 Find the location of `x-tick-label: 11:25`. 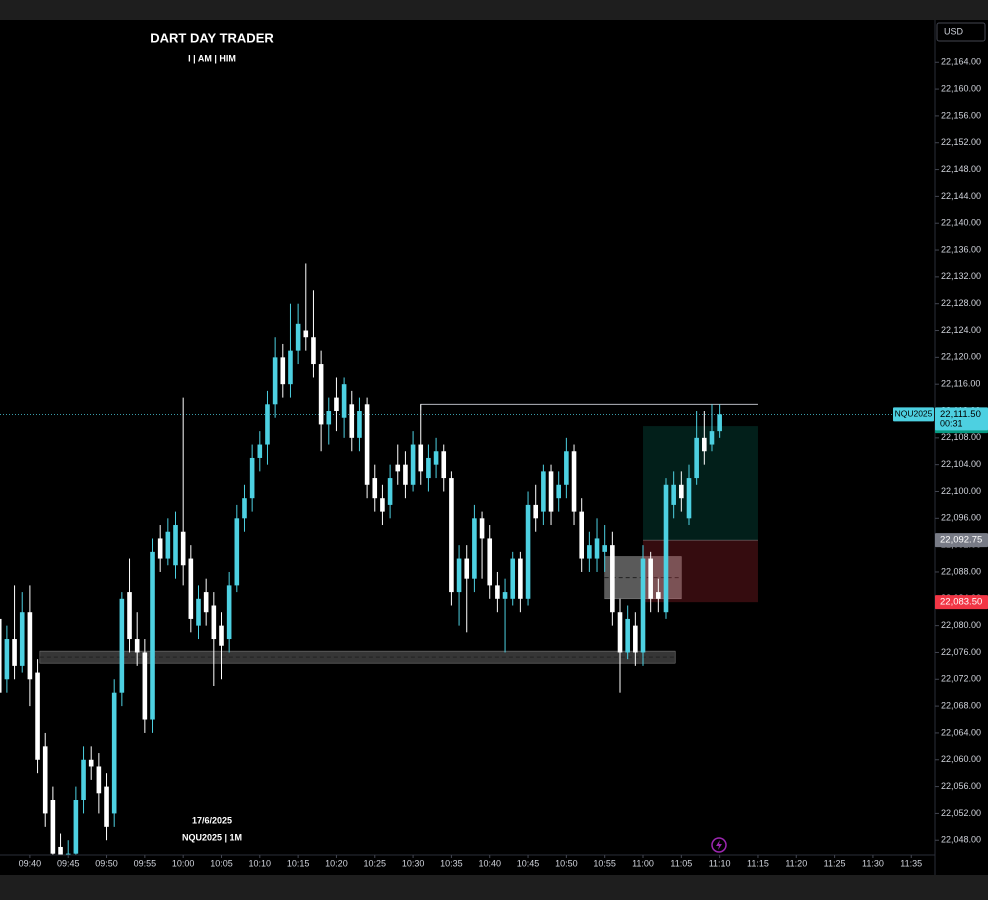

x-tick-label: 11:25 is located at coordinates (835, 863).